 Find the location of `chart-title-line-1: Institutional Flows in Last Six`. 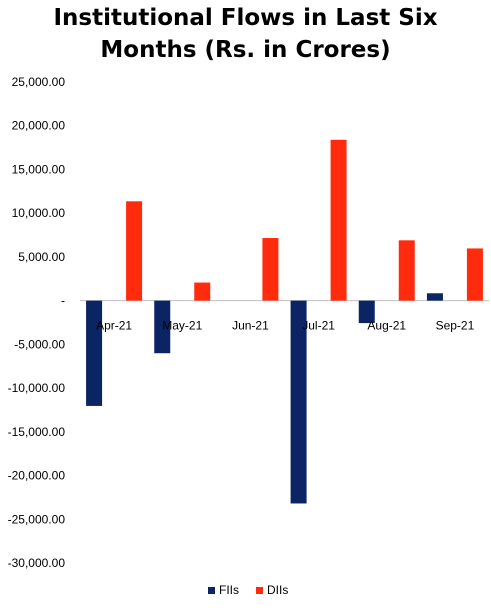

chart-title-line-1: Institutional Flows in Last Six is located at coordinates (245, 18).